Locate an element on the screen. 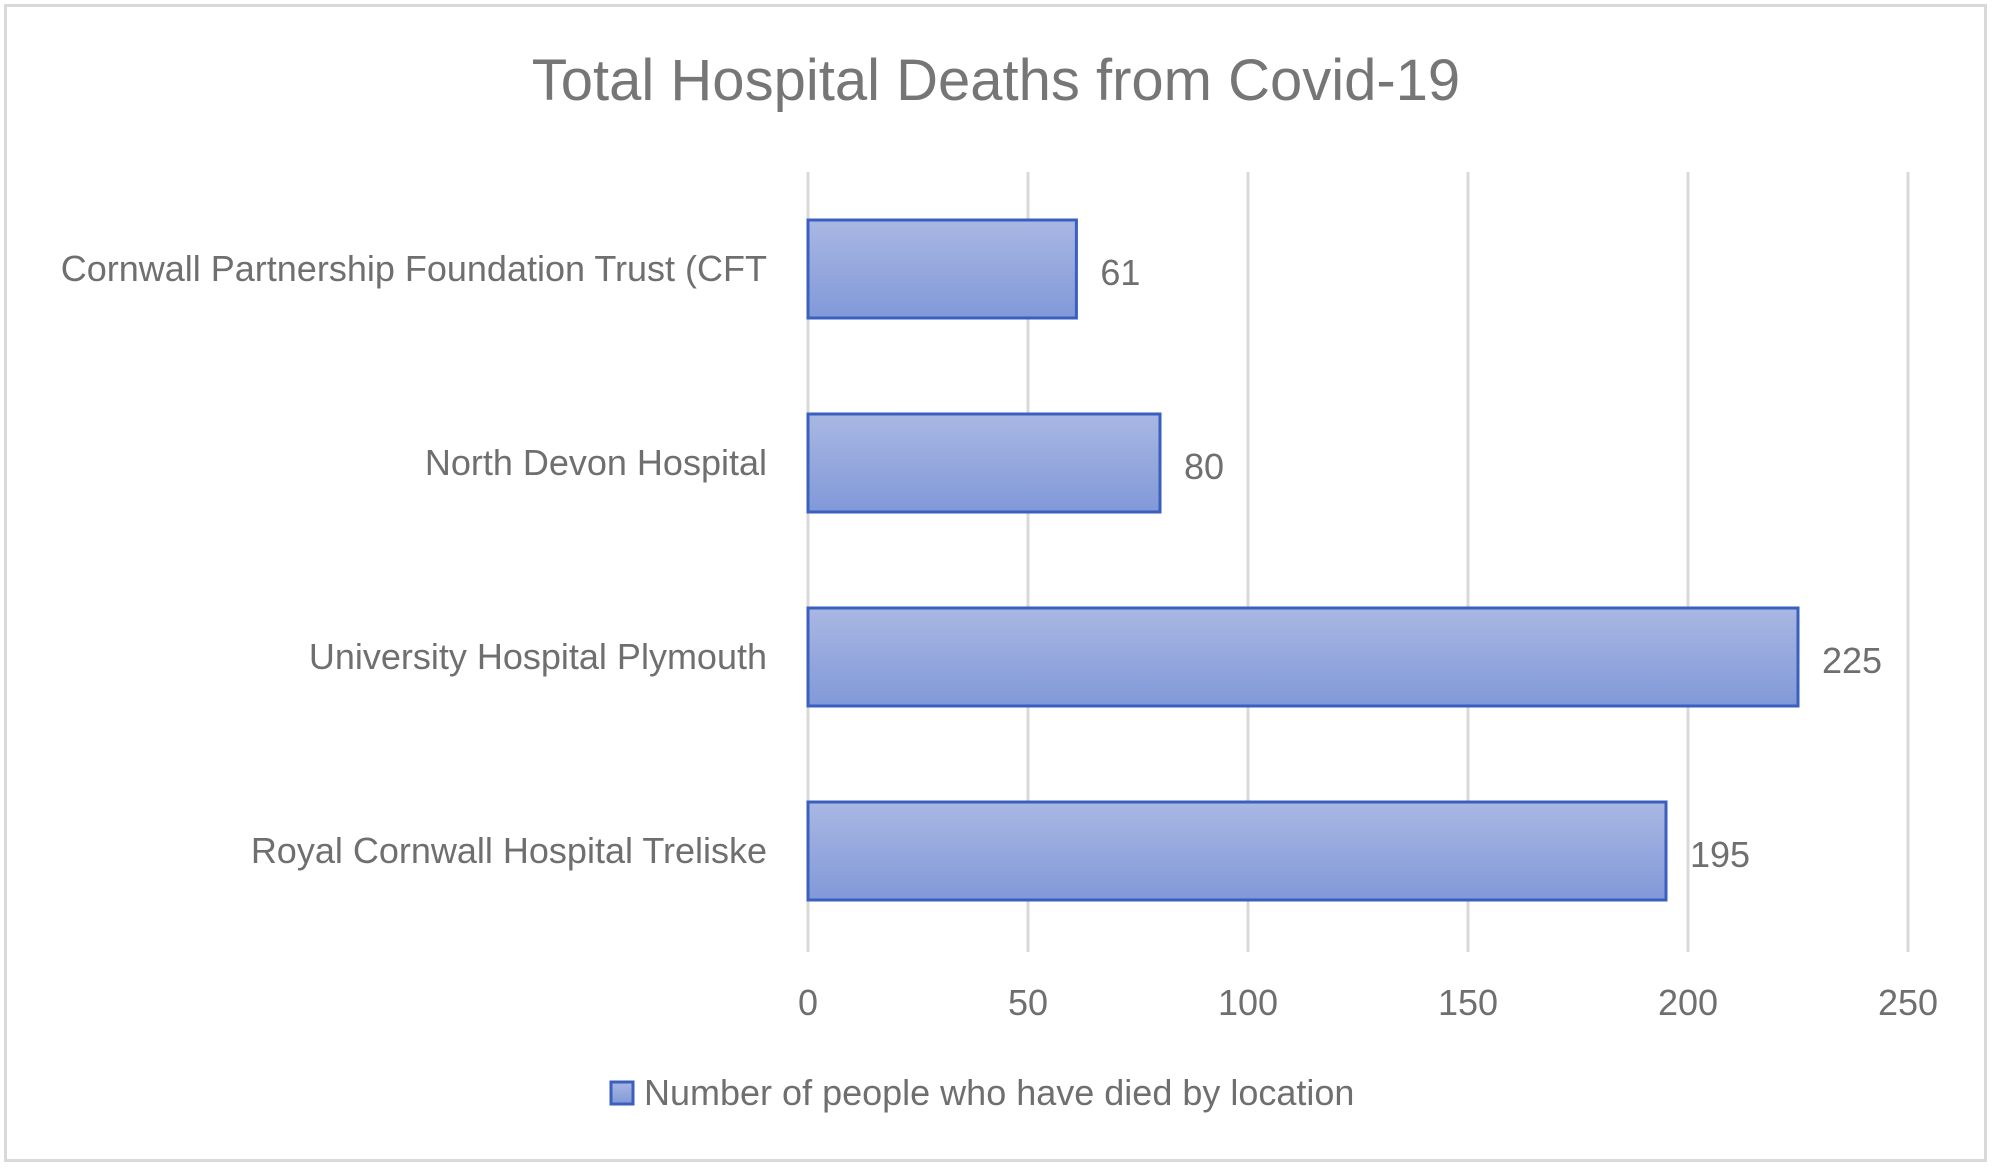 The height and width of the screenshot is (1168, 1993). x-tick-label: 250 is located at coordinates (1908, 1002).